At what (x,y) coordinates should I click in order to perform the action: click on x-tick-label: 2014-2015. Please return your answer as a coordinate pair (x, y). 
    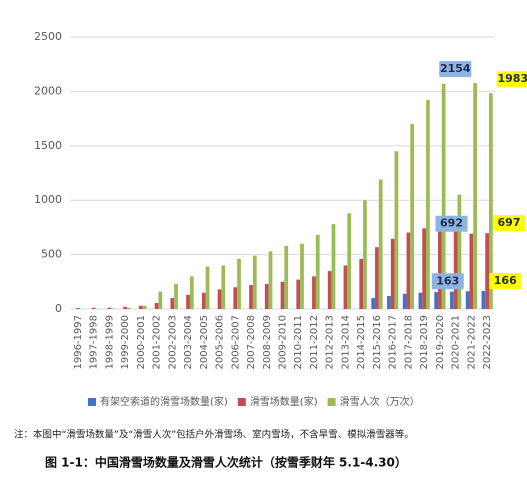
    Looking at the image, I should click on (361, 342).